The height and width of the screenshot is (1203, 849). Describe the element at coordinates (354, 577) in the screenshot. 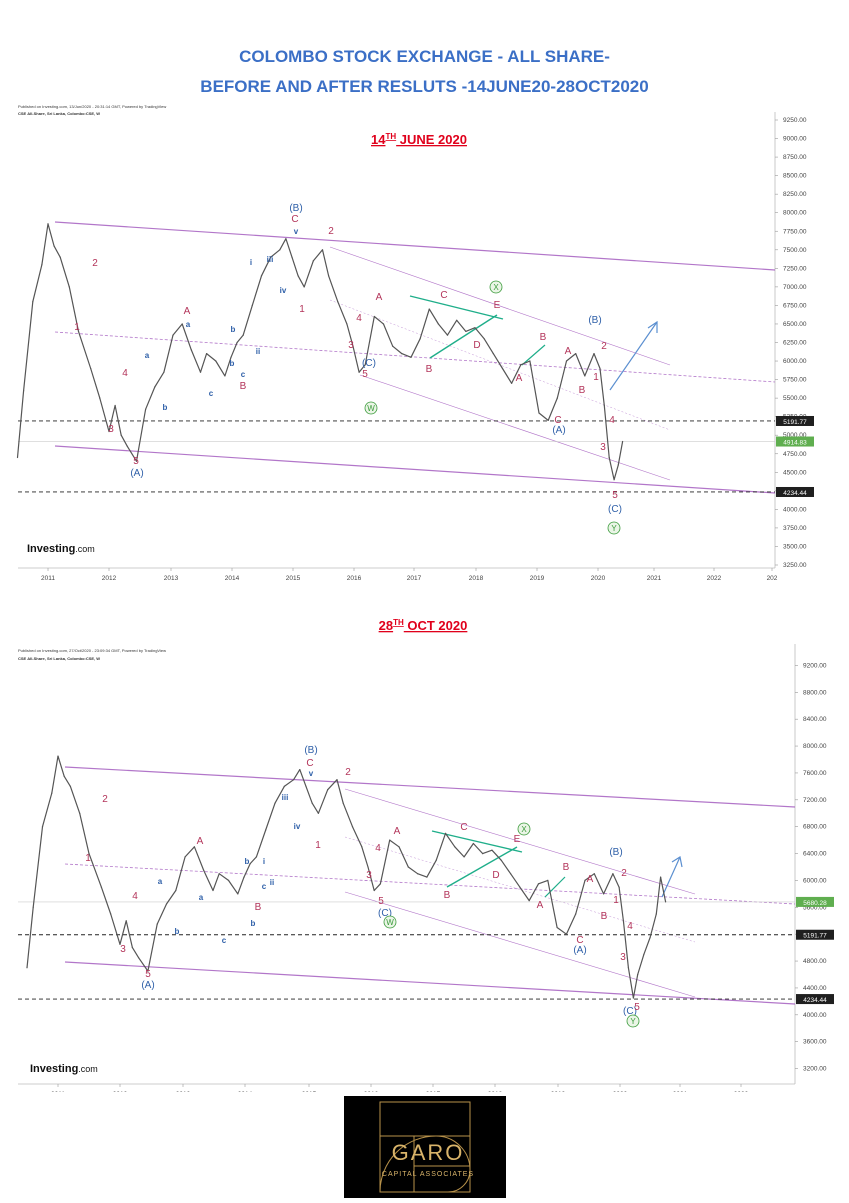

I see `x-tick-label: 2016` at that location.